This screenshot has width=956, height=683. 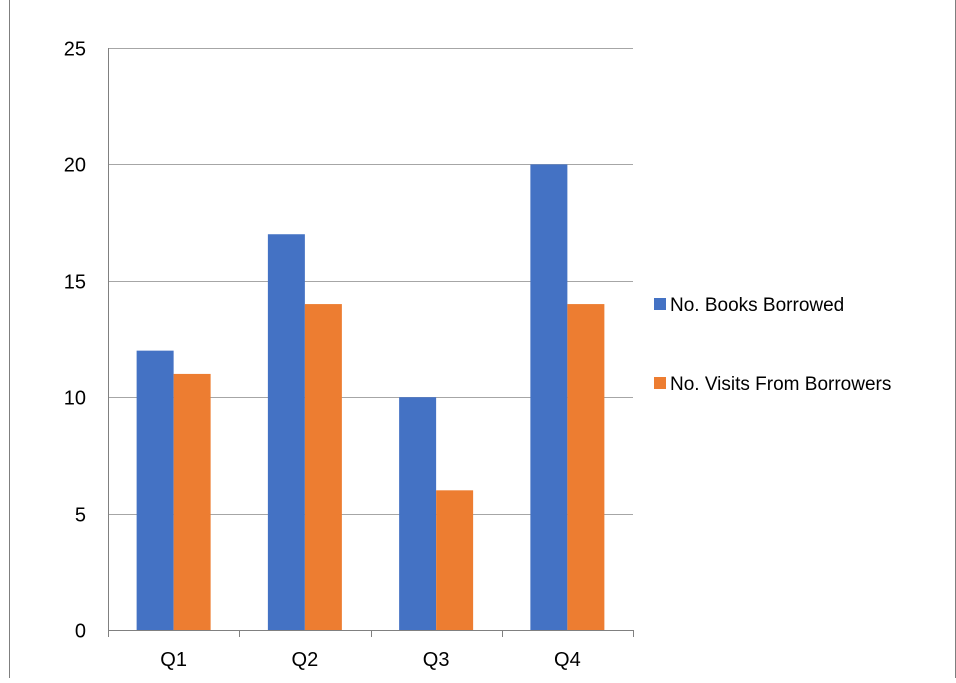 I want to click on y-tick-label: 20, so click(x=75, y=166).